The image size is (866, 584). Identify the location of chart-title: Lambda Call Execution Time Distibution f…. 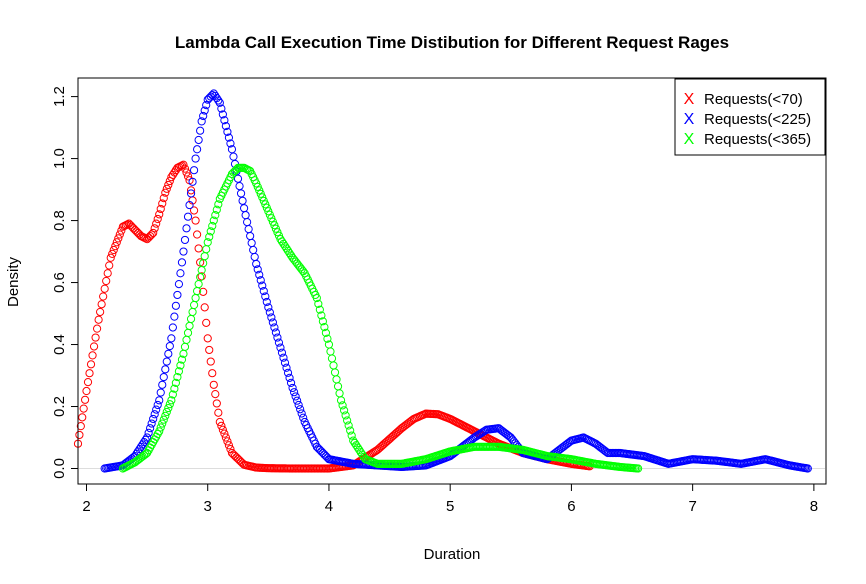
(452, 42).